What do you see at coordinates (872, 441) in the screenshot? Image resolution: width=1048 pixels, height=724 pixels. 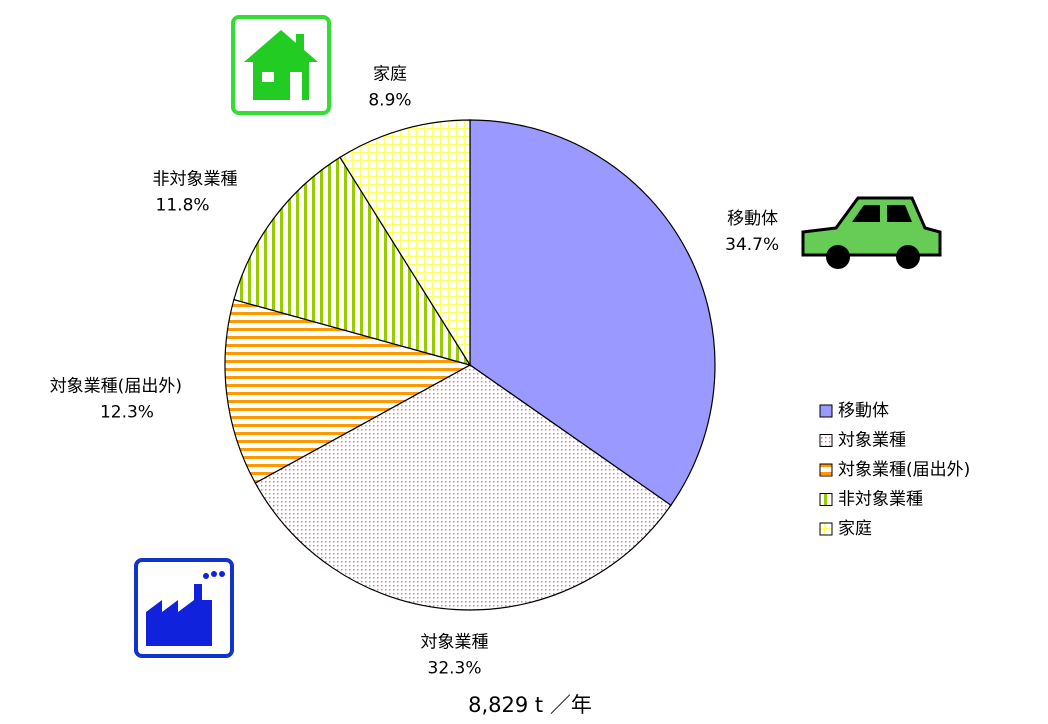 I see `legend-label: 対象業種` at bounding box center [872, 441].